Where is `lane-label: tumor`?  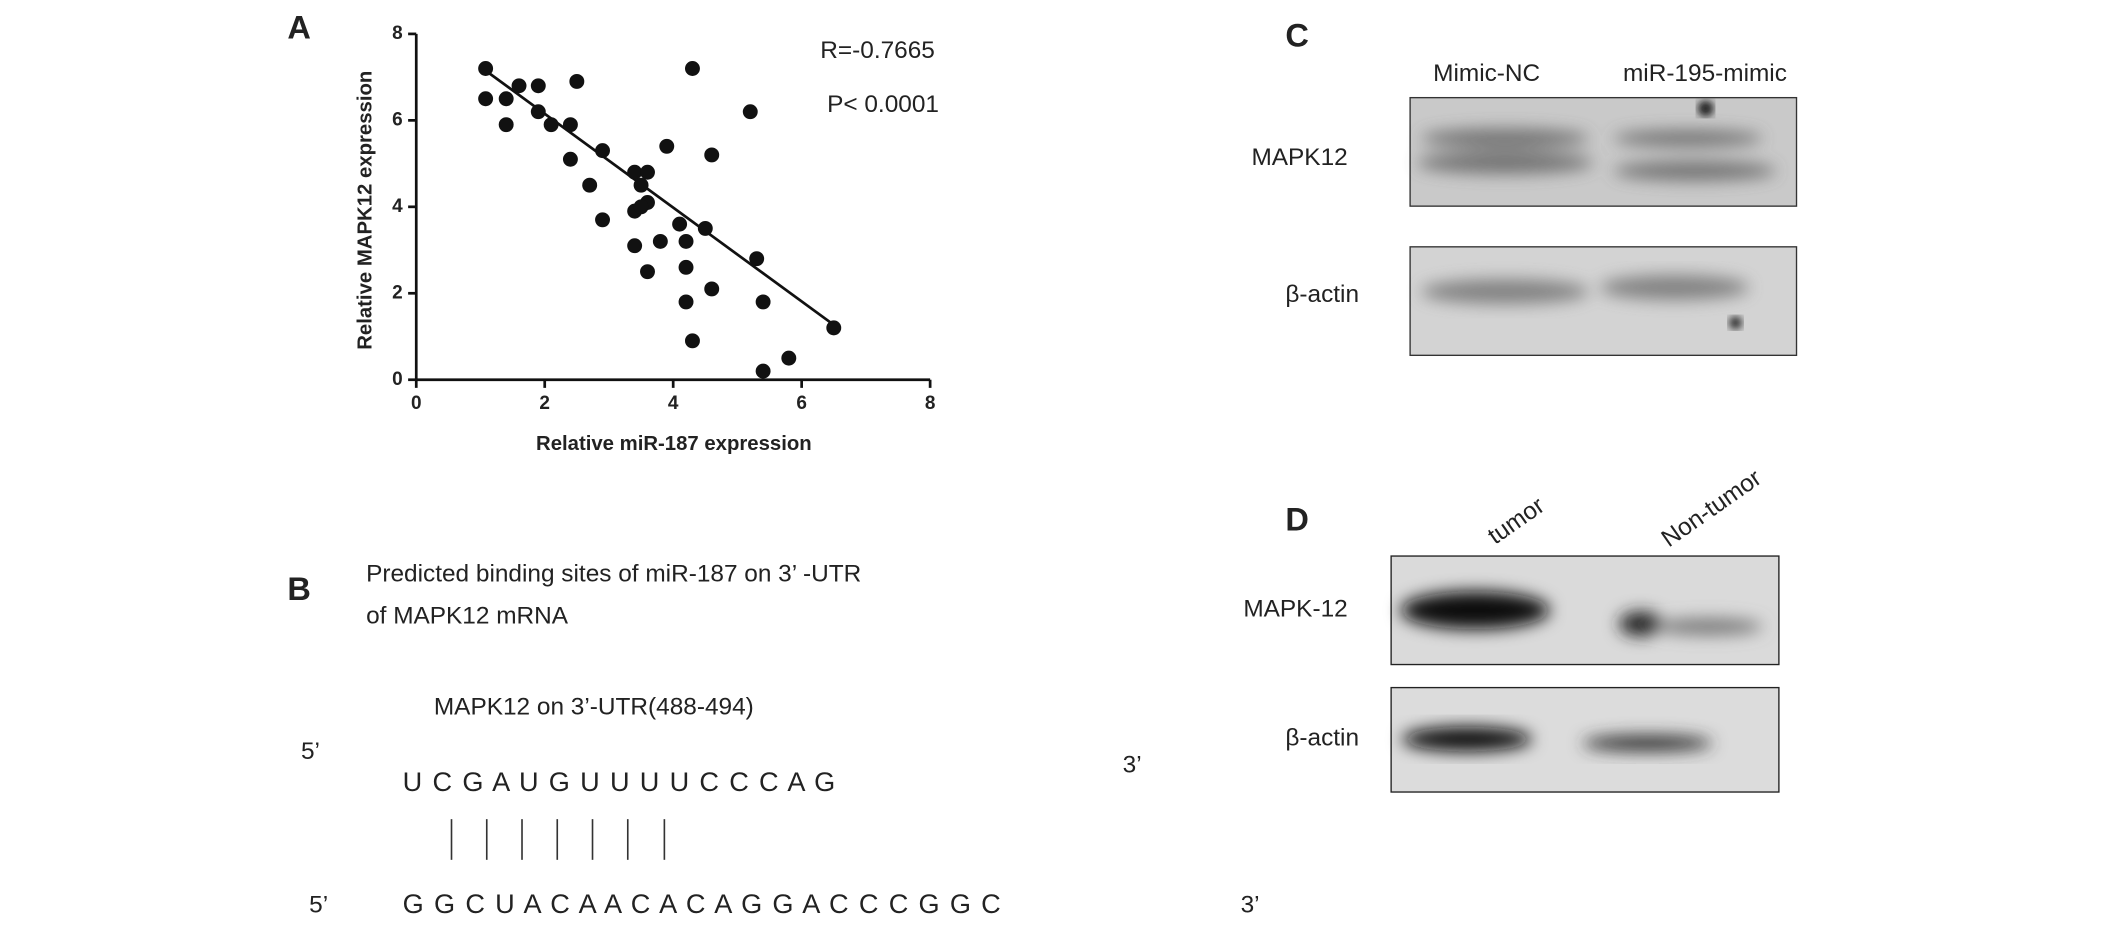 lane-label: tumor is located at coordinates (1516, 521).